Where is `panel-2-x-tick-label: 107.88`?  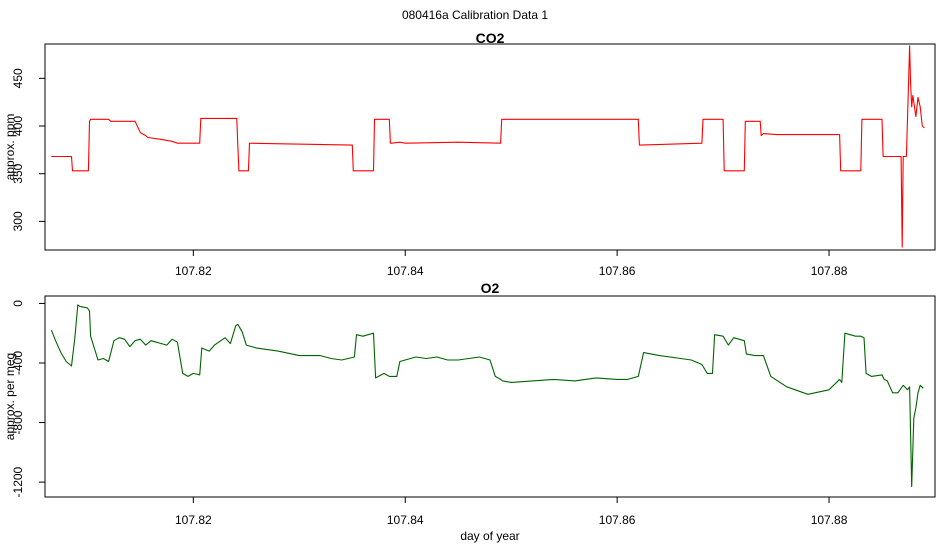
panel-2-x-tick-label: 107.88 is located at coordinates (829, 520).